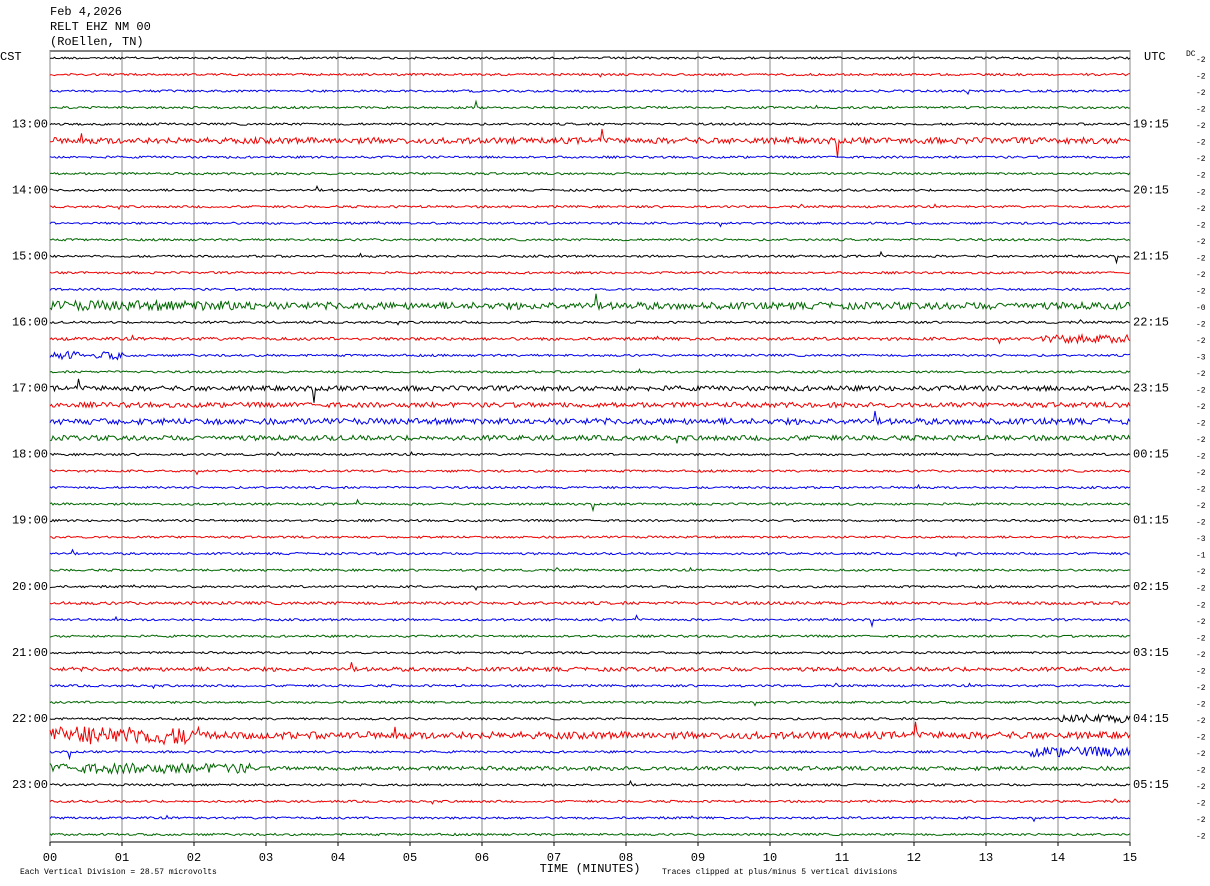 The height and width of the screenshot is (886, 1210). Describe the element at coordinates (842, 858) in the screenshot. I see `x-tick-label: 11` at that location.